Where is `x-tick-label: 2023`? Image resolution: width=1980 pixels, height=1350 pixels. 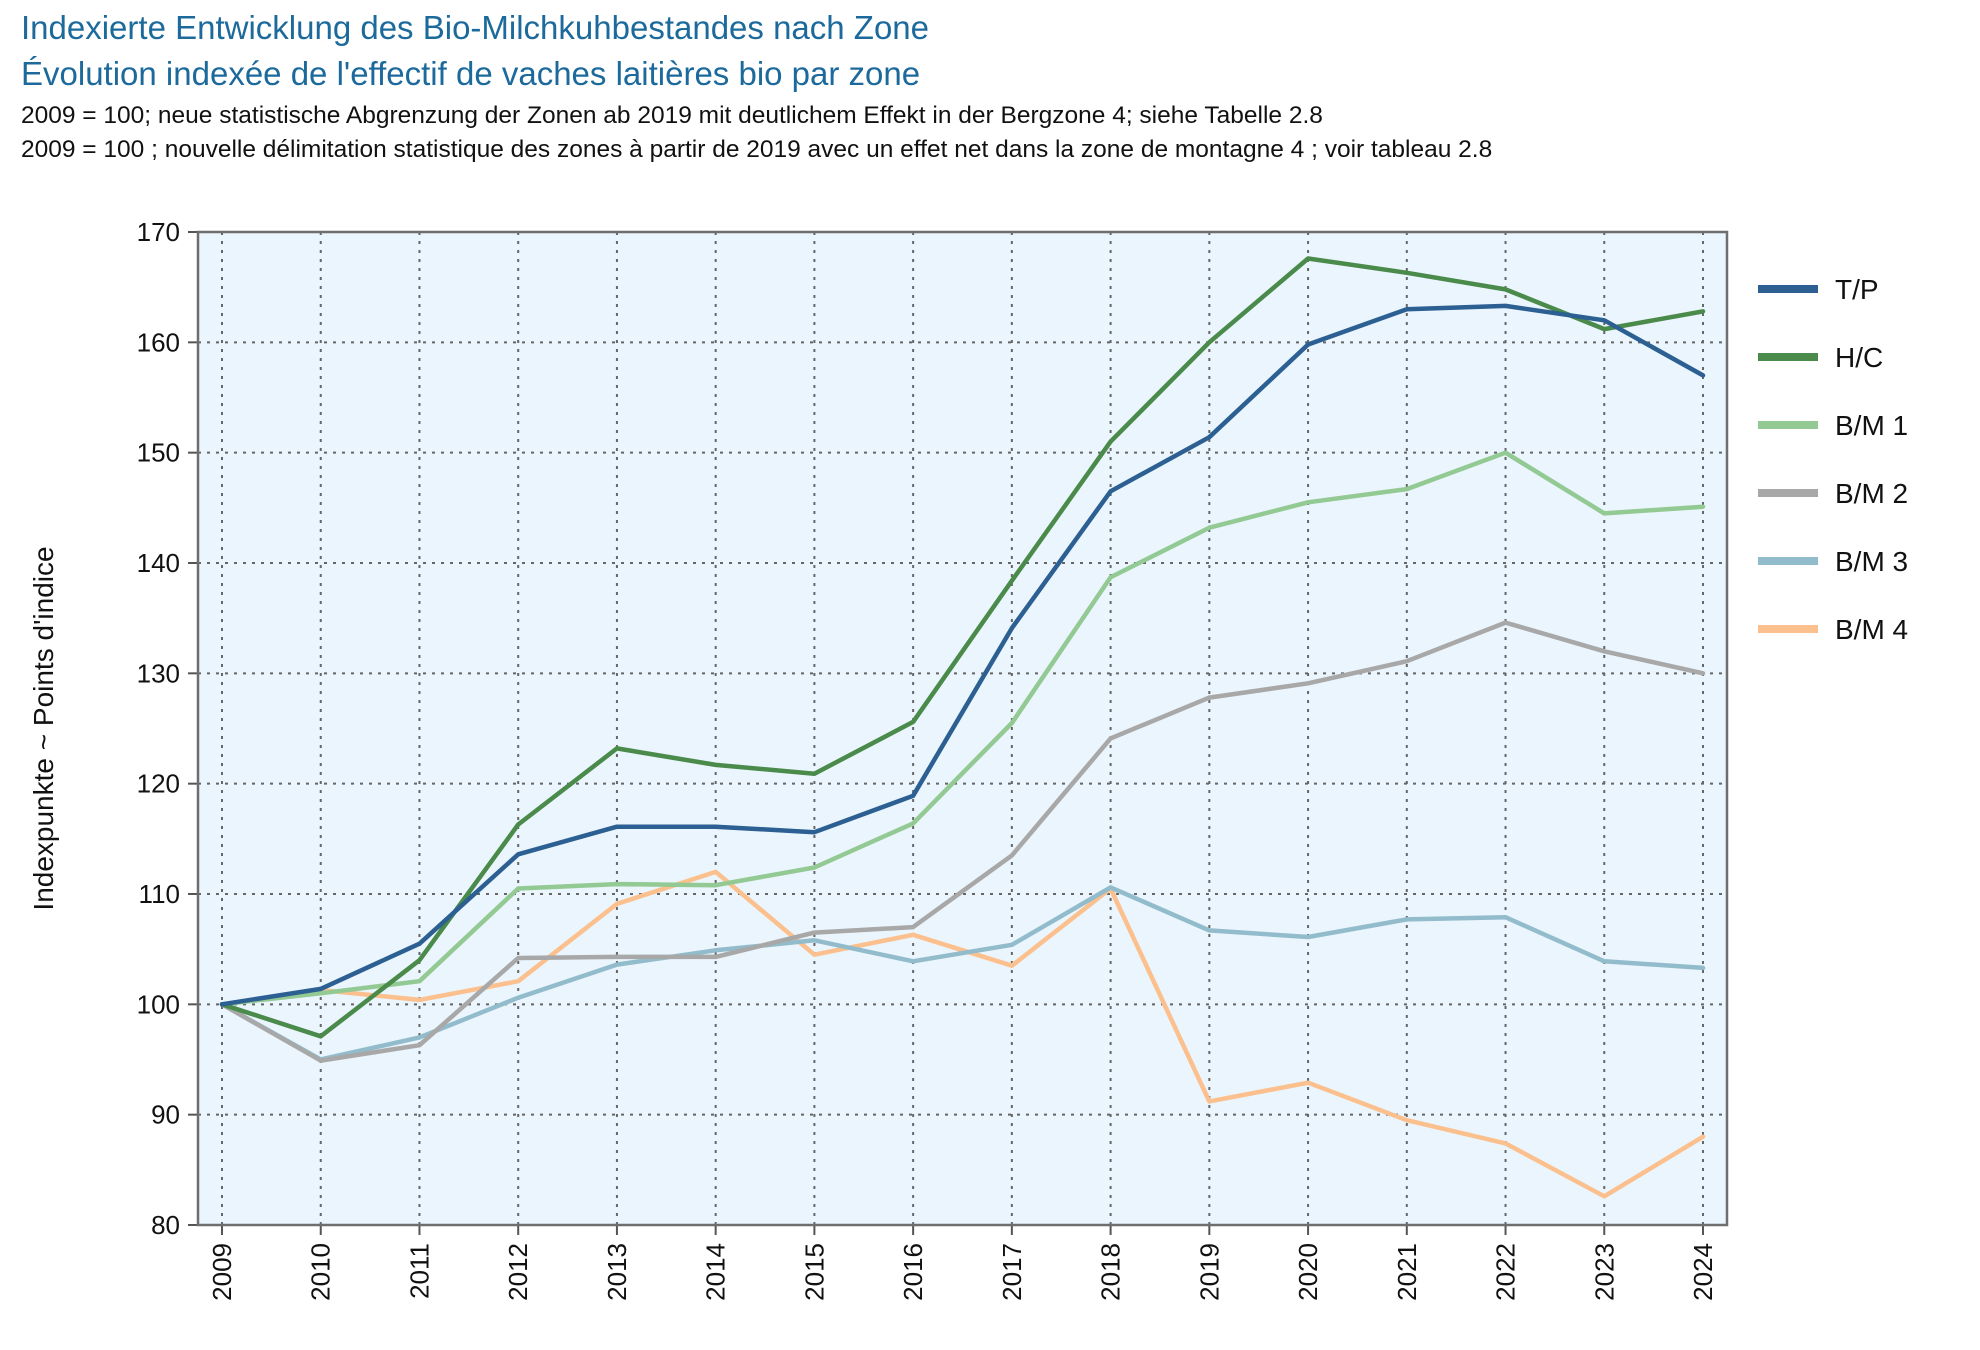 x-tick-label: 2023 is located at coordinates (1604, 1272).